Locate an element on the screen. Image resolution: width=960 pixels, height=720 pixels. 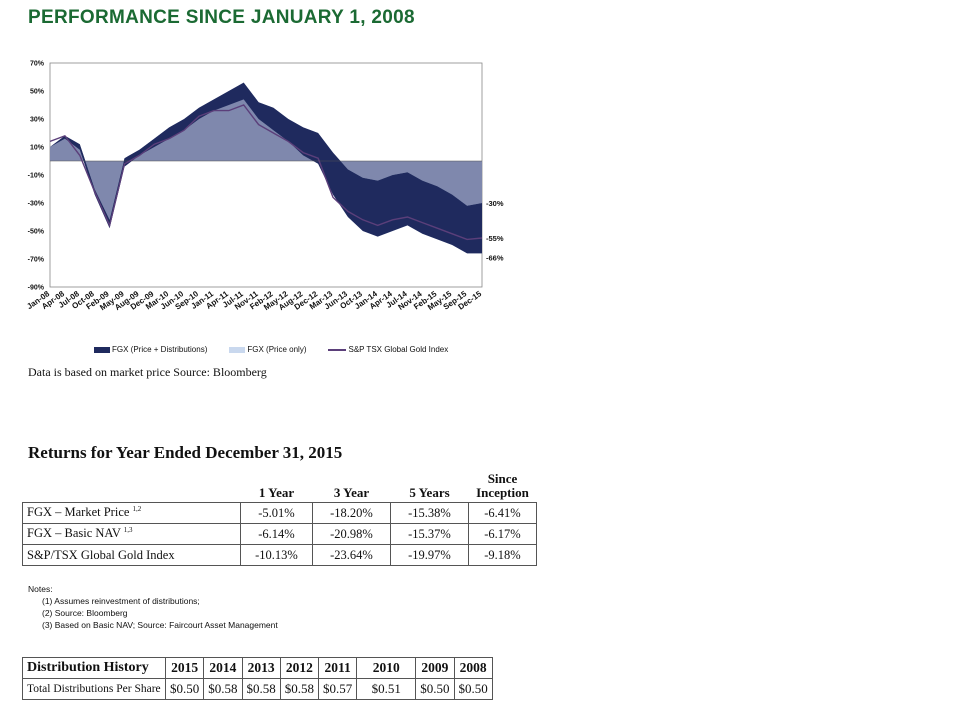
y-tick-label: 70% is located at coordinates (37, 64).